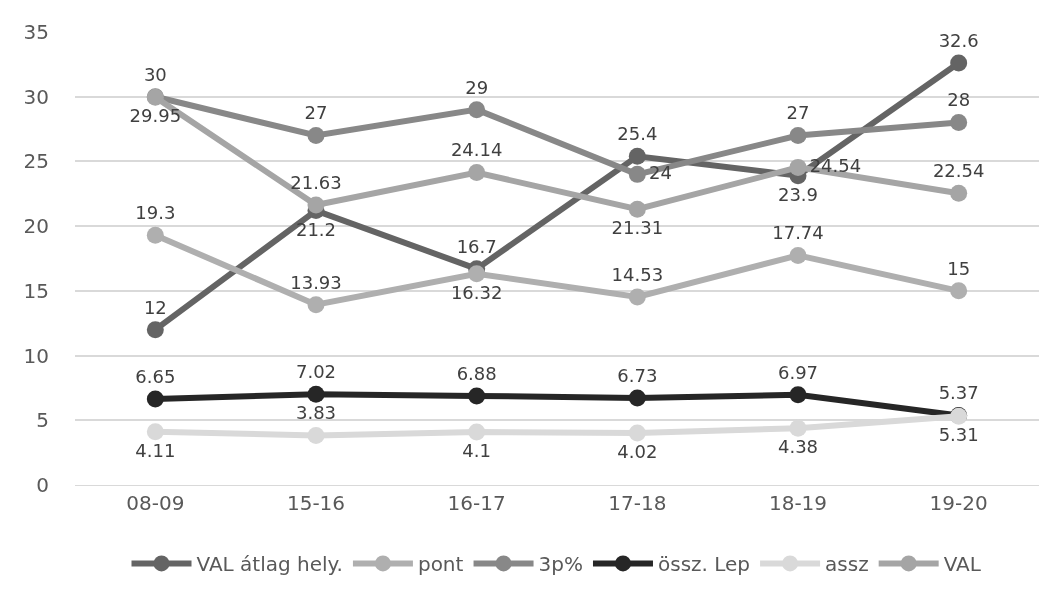 Image resolution: width=1054 pixels, height=603 pixels. What do you see at coordinates (798, 503) in the screenshot?
I see `x-tick-label: 18-19` at bounding box center [798, 503].